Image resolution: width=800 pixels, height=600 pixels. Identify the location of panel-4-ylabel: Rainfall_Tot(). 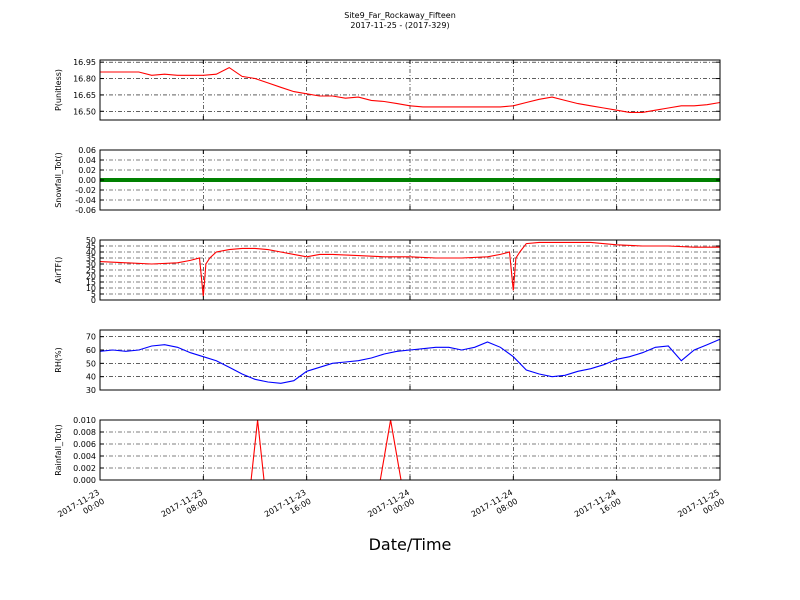
(58, 450).